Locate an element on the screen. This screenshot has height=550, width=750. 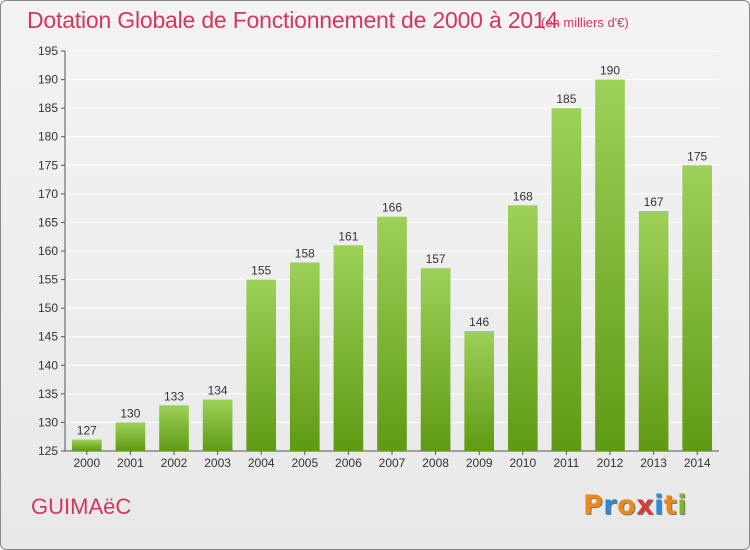
y-tick-label: 175 is located at coordinates (48, 165).